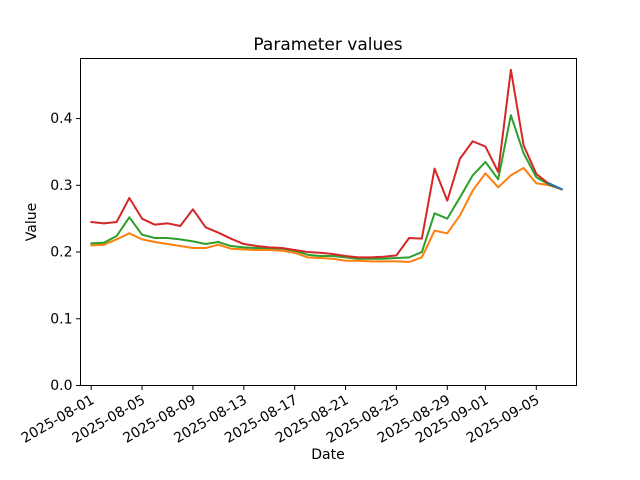  What do you see at coordinates (327, 45) in the screenshot?
I see `chart-title: Parameter values` at bounding box center [327, 45].